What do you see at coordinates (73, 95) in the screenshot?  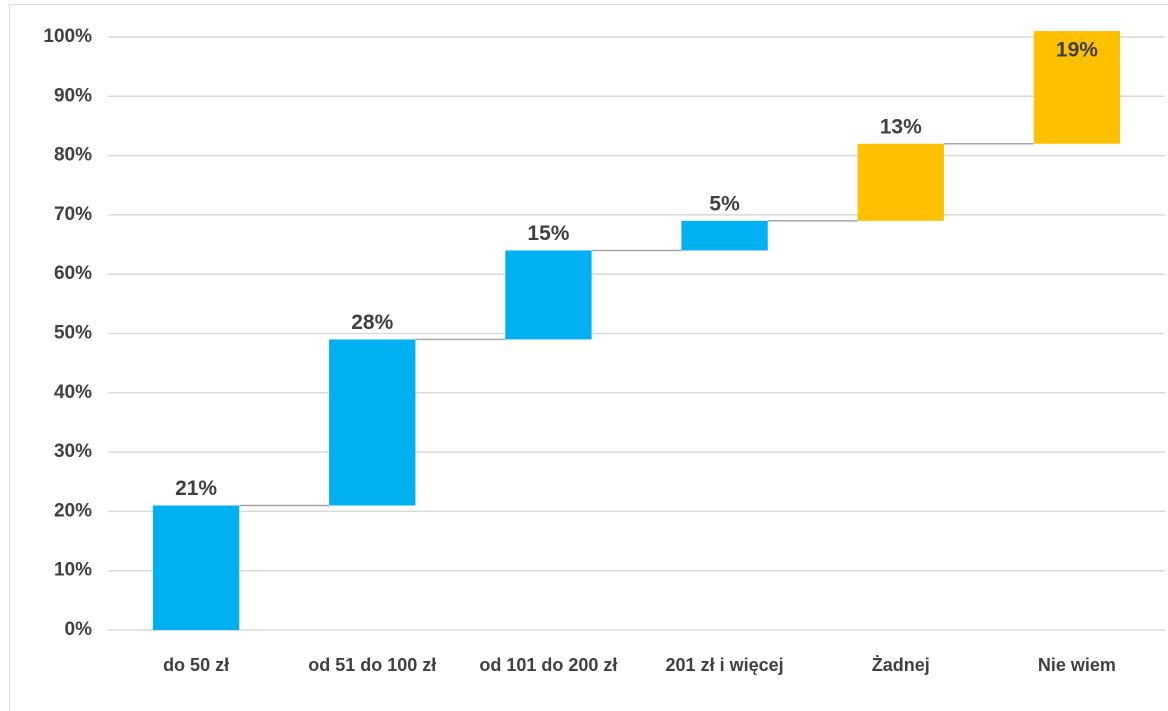 I see `y-tick-label: 90%` at bounding box center [73, 95].